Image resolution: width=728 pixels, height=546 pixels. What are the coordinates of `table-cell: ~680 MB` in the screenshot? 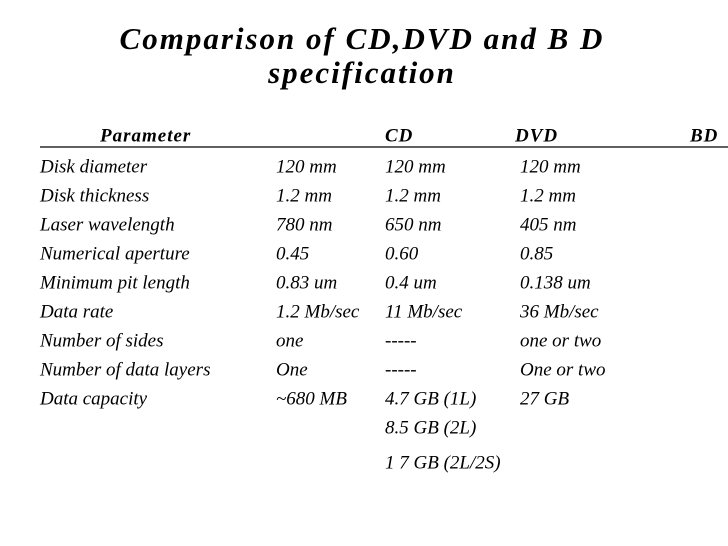 It's located at (311, 398).